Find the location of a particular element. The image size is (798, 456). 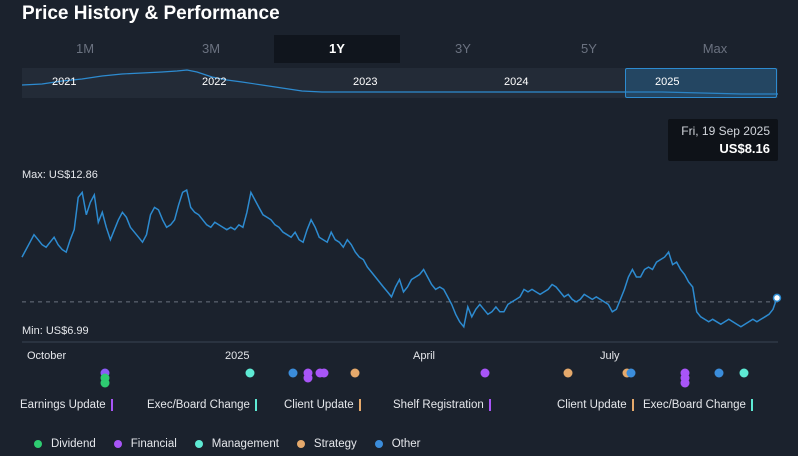

legend-management: Management is located at coordinates (236, 444).